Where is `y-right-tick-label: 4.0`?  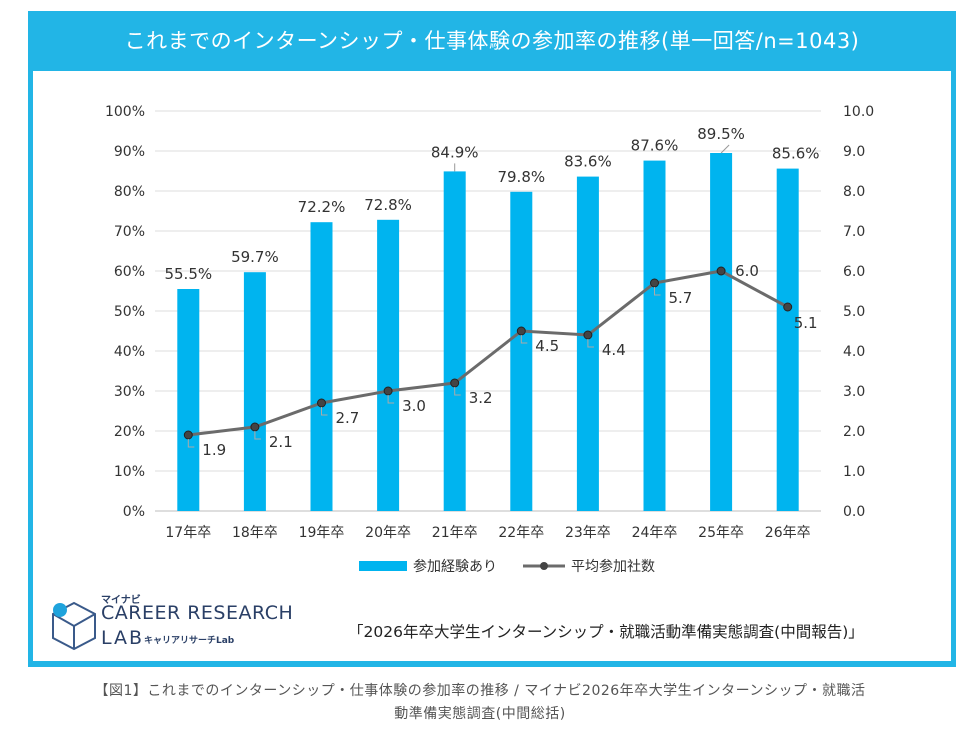
y-right-tick-label: 4.0 is located at coordinates (854, 352).